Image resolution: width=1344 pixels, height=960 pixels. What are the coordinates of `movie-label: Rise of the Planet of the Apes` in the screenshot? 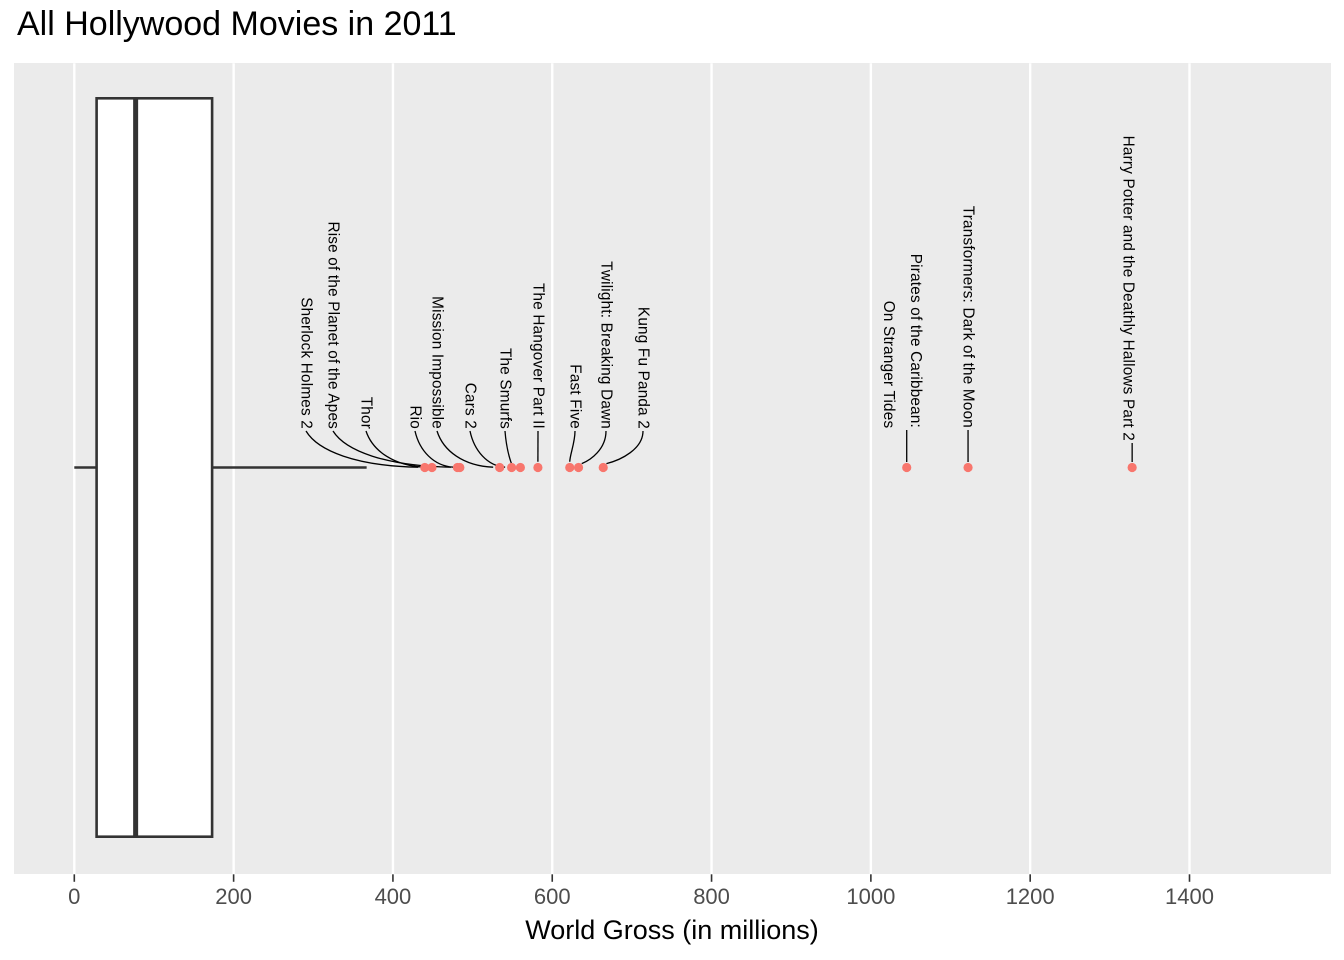 It's located at (333, 325).